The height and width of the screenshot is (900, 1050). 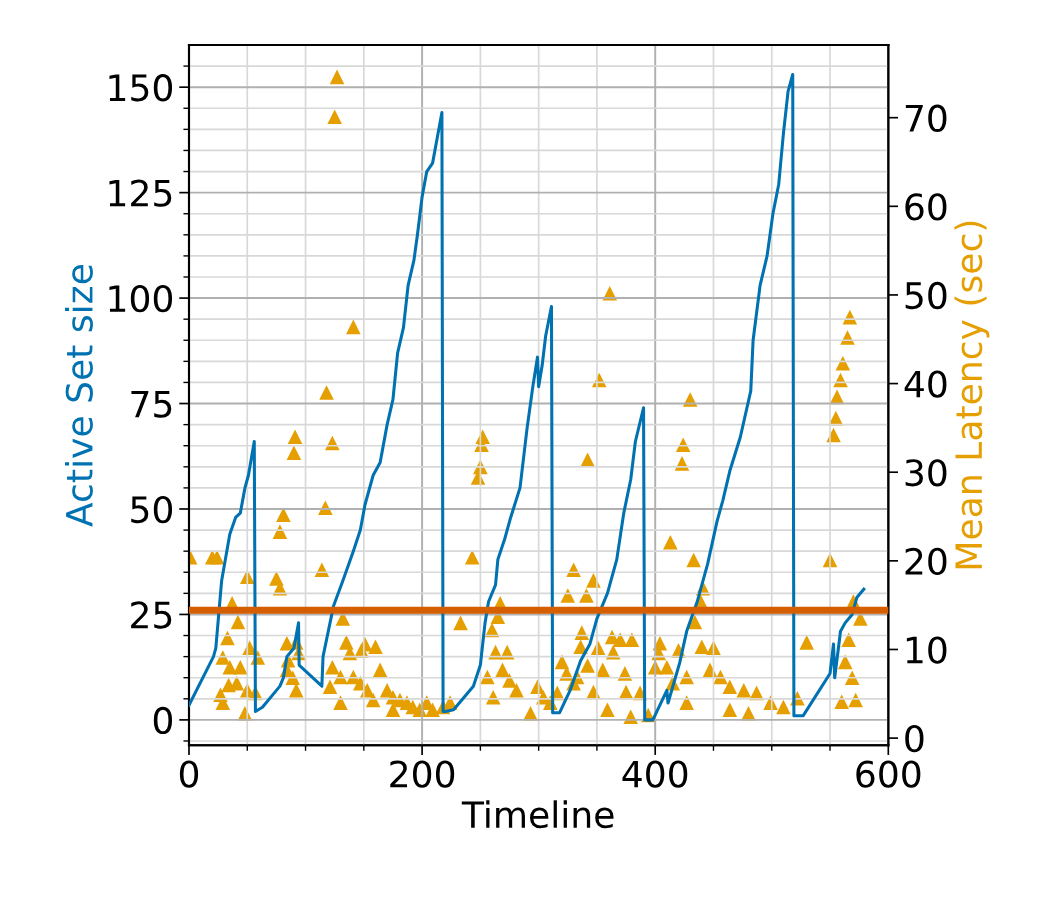 I want to click on y-tick-label: 25, so click(x=151, y=615).